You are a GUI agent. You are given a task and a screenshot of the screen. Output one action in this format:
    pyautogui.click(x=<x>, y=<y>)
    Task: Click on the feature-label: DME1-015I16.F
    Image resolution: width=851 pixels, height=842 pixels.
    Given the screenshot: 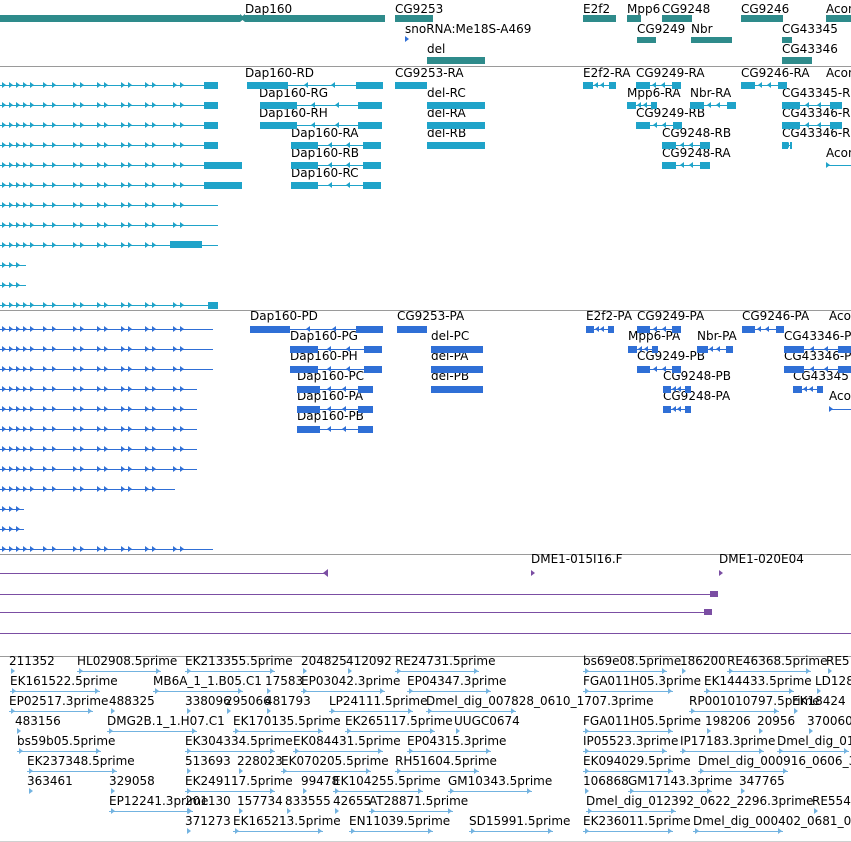 What is the action you would take?
    pyautogui.click(x=577, y=559)
    